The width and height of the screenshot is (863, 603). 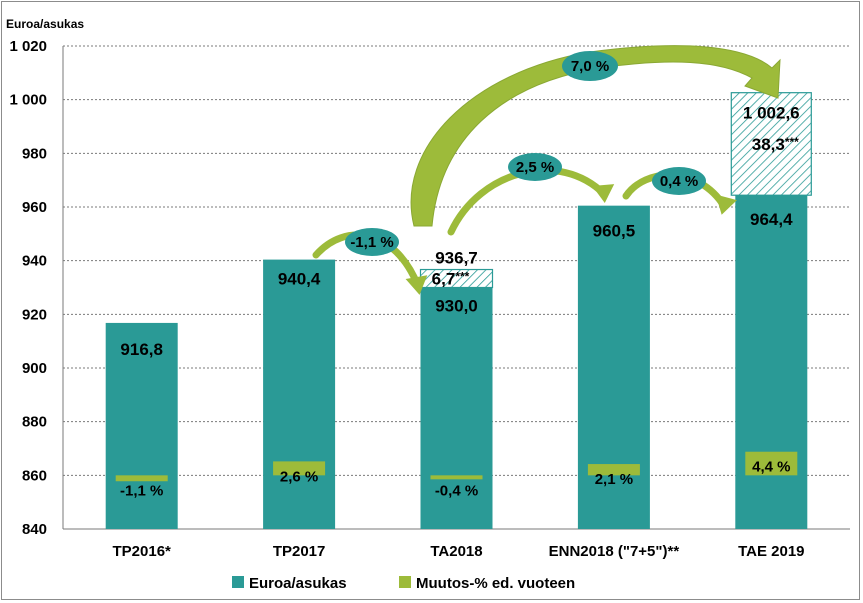 I want to click on legend-label-muutos: Muutos-% ed. vuoteen, so click(x=495, y=583).